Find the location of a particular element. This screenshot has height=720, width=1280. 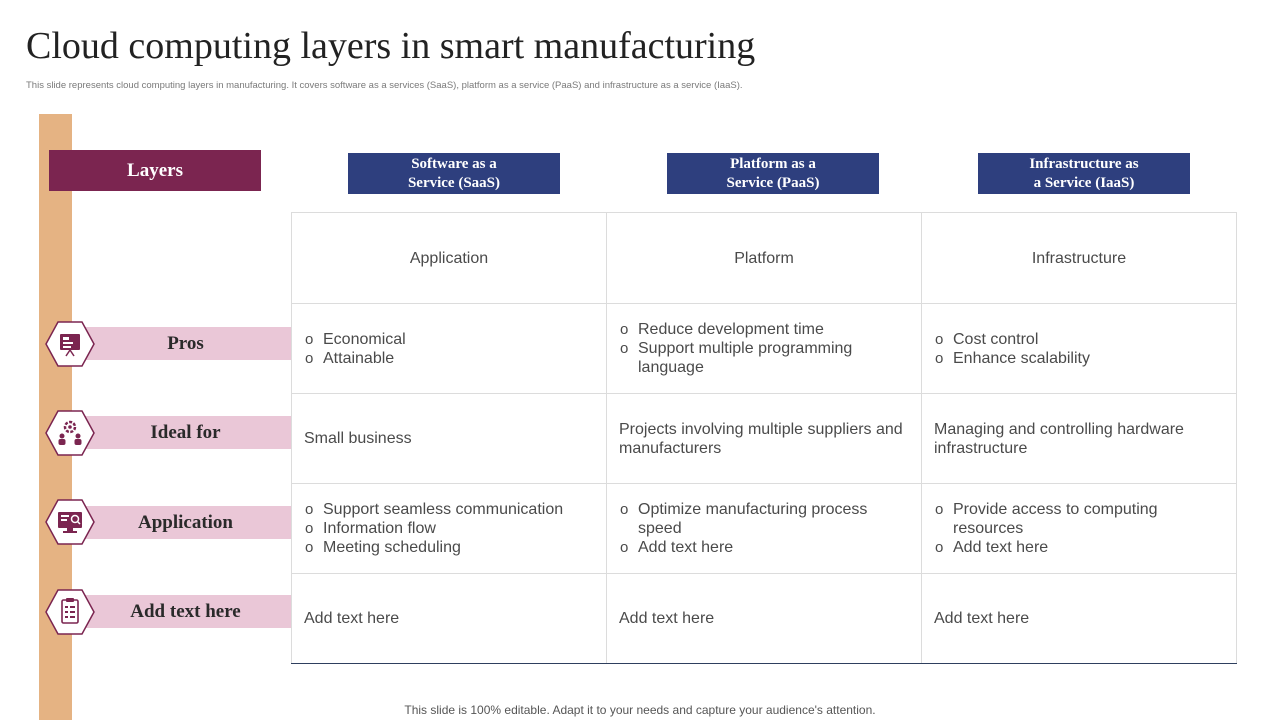

list-item: Enhance scalability is located at coordinates (1079, 358).